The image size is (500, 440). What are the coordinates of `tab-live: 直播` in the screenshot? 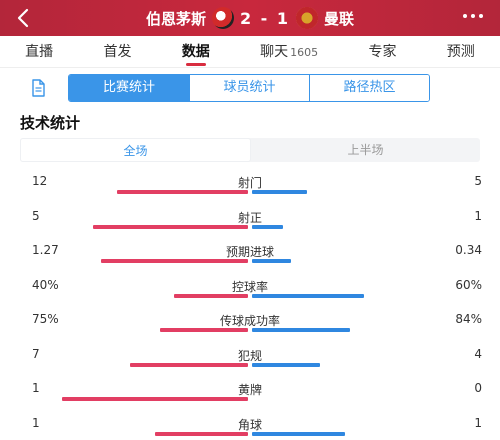 It's located at (39, 52).